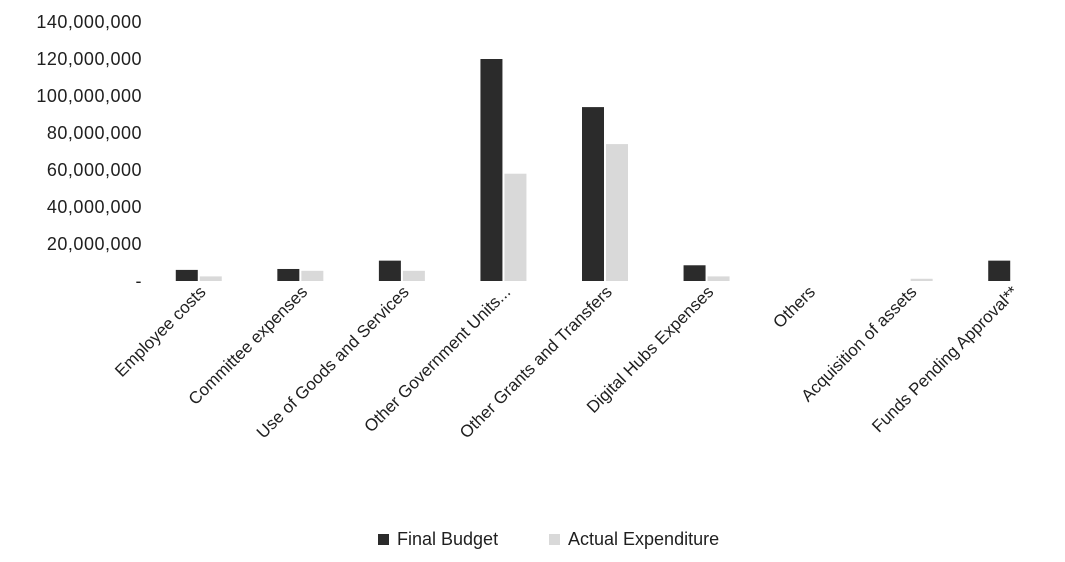 The height and width of the screenshot is (562, 1065). What do you see at coordinates (94, 244) in the screenshot?
I see `y-tick-label: 20,000,000` at bounding box center [94, 244].